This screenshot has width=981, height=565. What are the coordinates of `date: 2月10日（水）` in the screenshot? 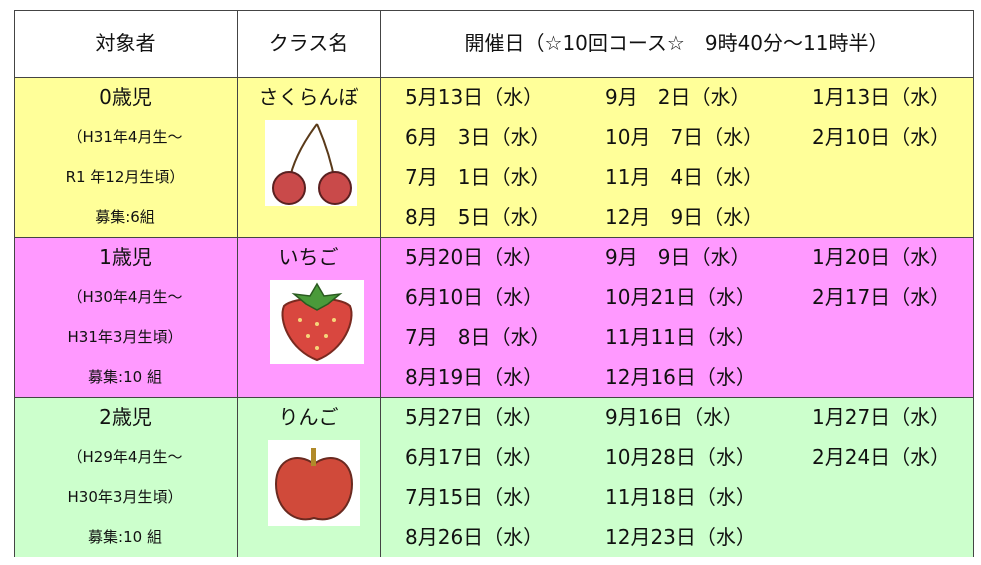 It's located at (881, 137).